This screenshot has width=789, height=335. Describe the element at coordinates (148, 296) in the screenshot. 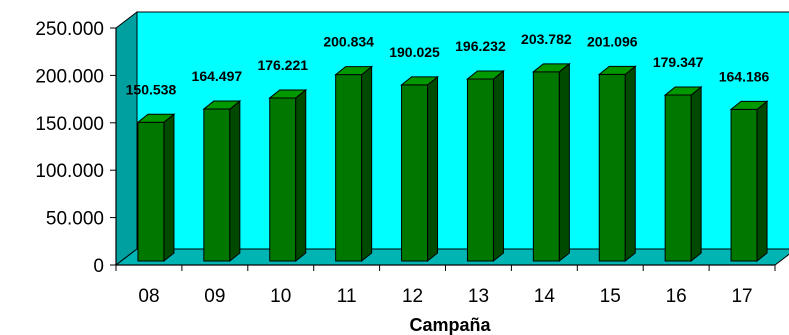

I see `x-tick-label: 08` at that location.